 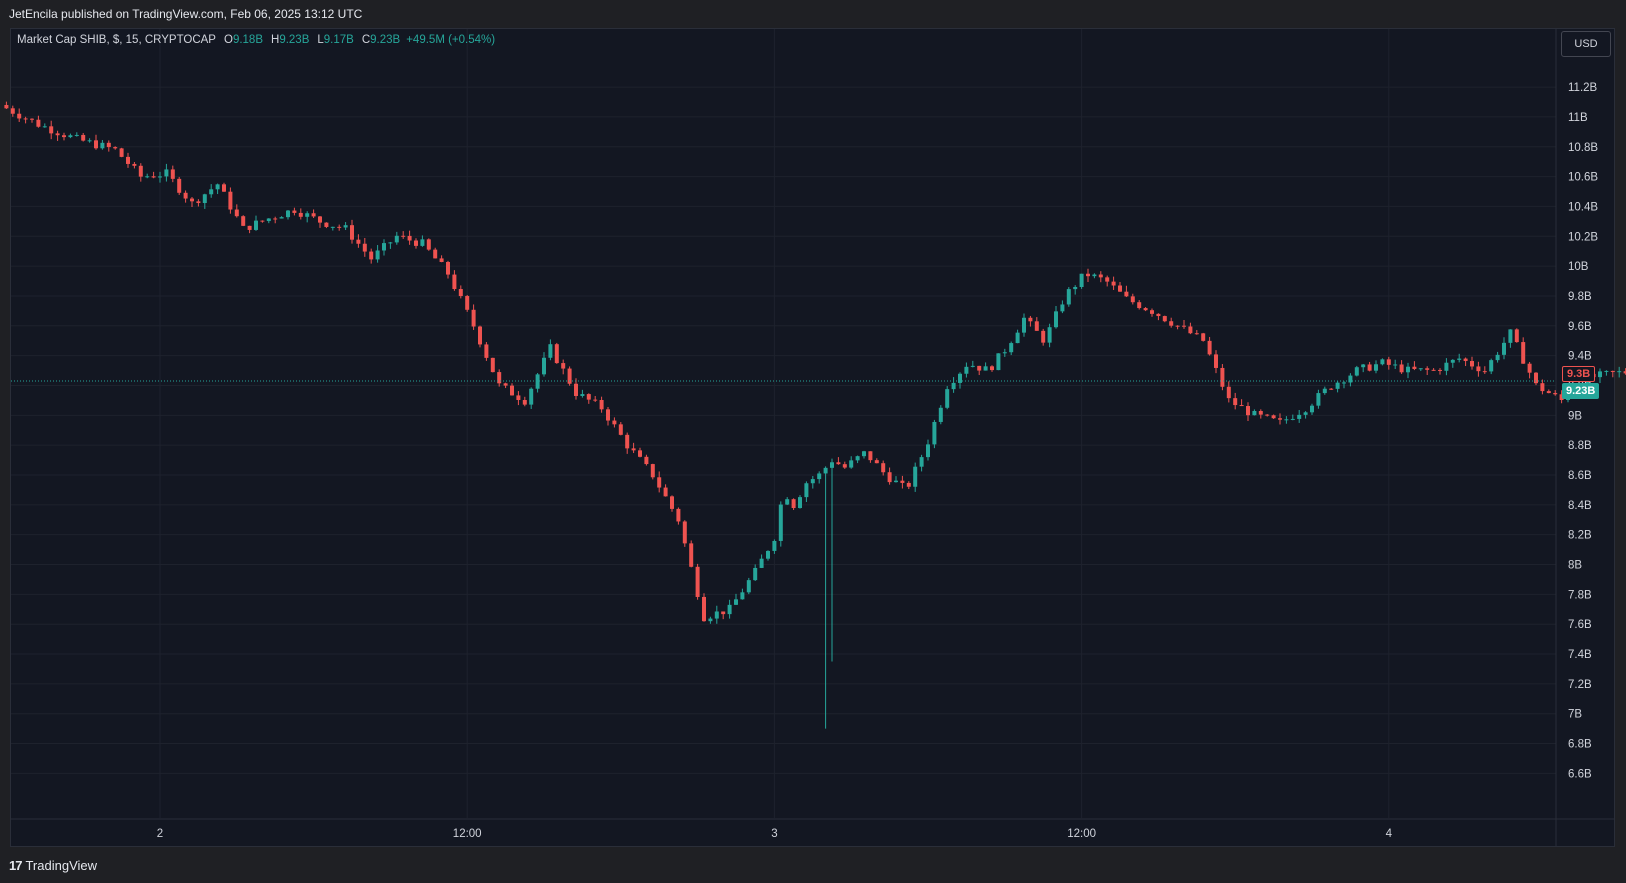 What do you see at coordinates (1580, 536) in the screenshot?
I see `y-tick-label: 8.2B` at bounding box center [1580, 536].